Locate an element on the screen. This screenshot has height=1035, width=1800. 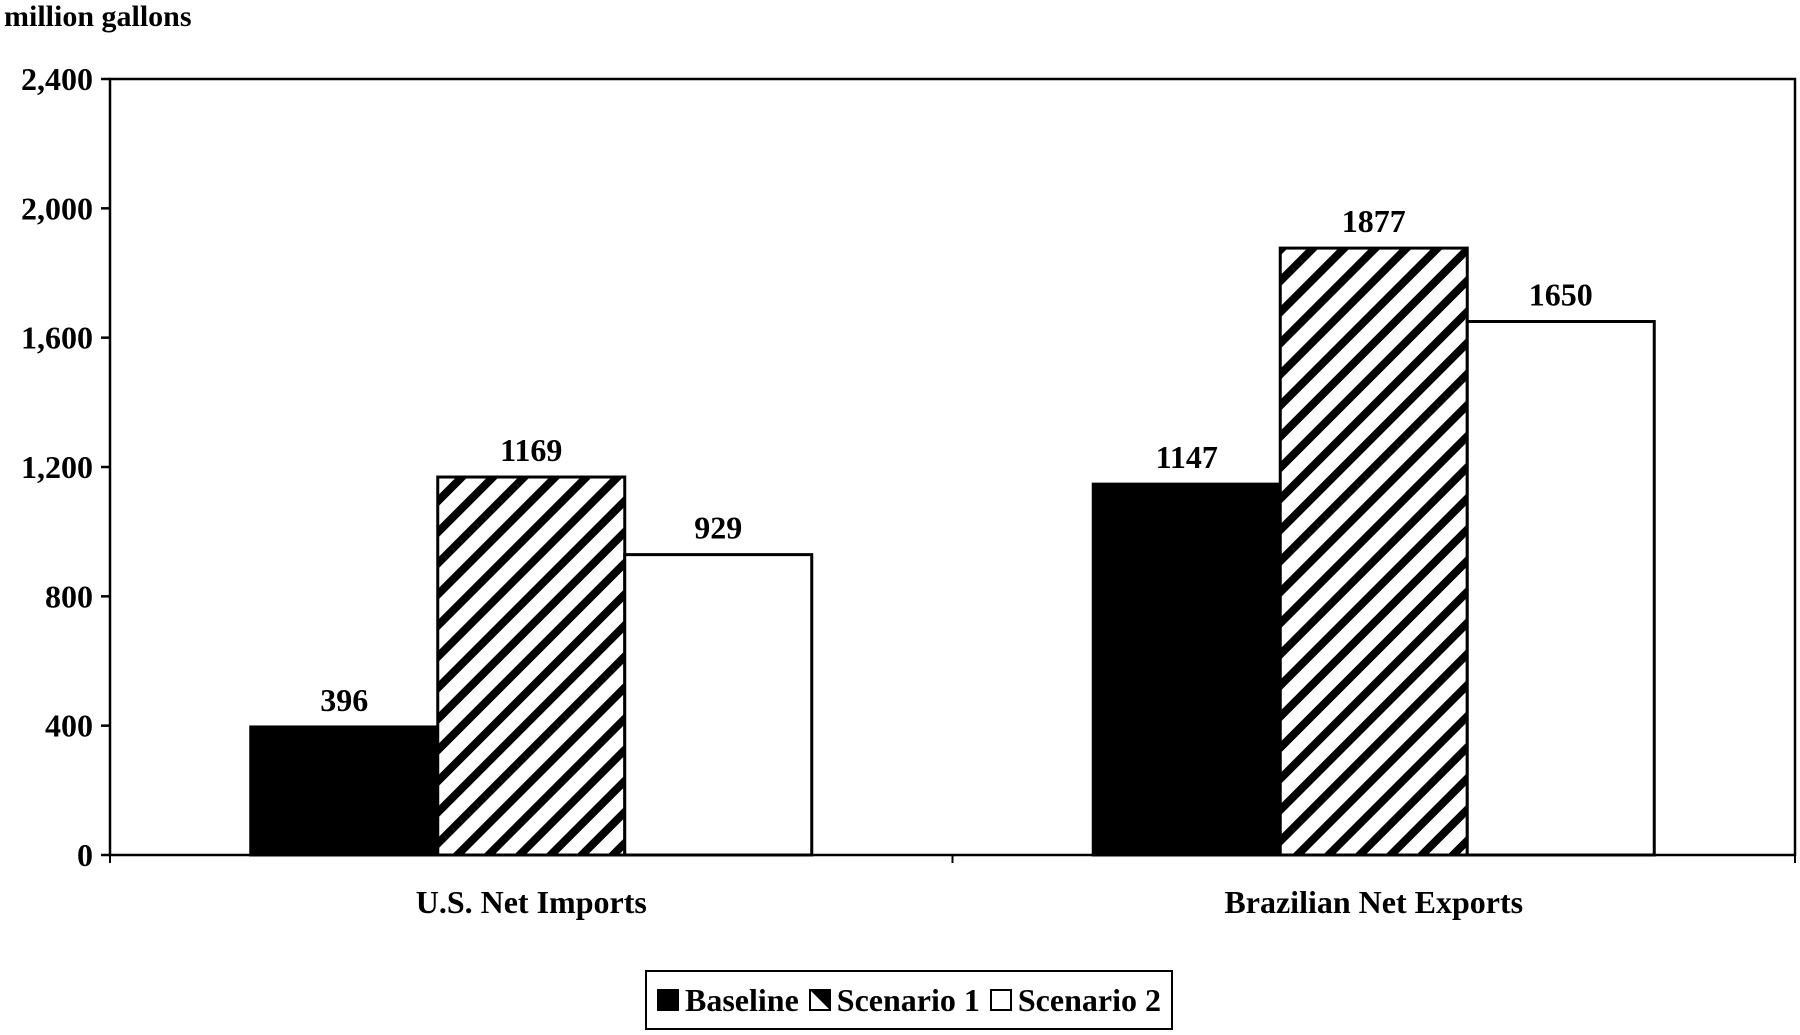
y-tick-label: 1,600 is located at coordinates (57, 338).